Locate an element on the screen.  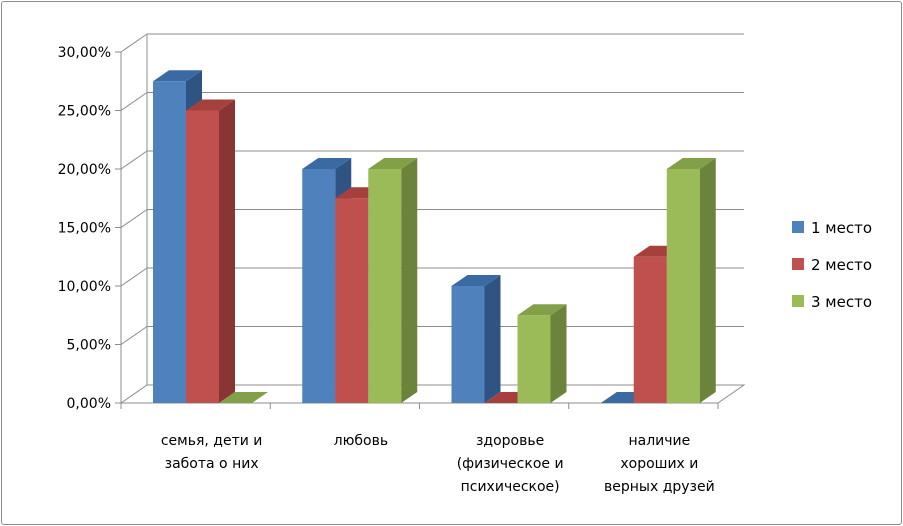
y-tick-label: 10,00% is located at coordinates (84, 287).